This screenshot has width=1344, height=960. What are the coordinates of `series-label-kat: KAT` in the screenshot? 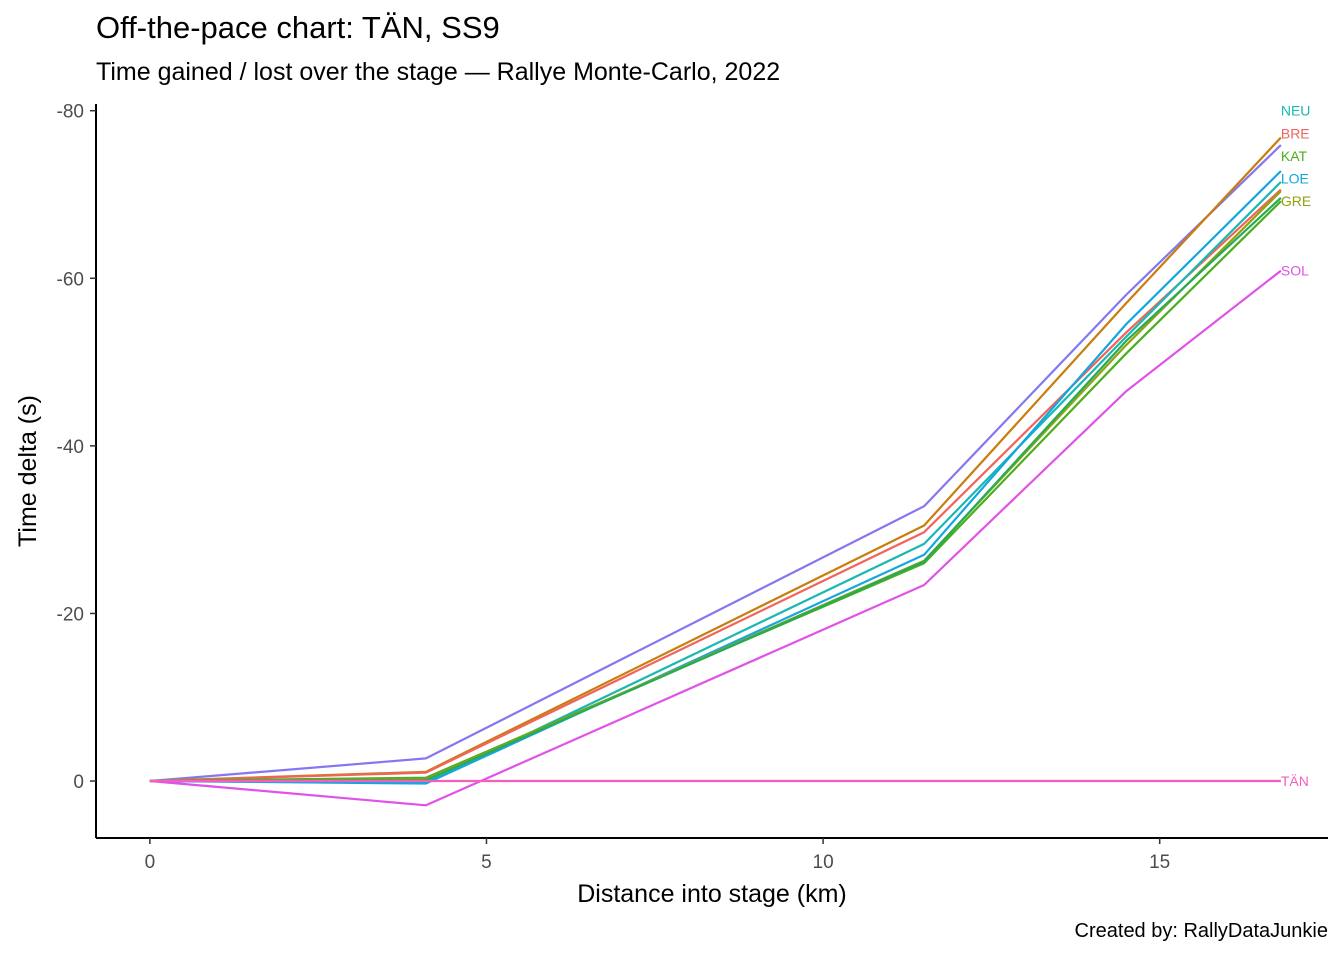 It's located at (1294, 156).